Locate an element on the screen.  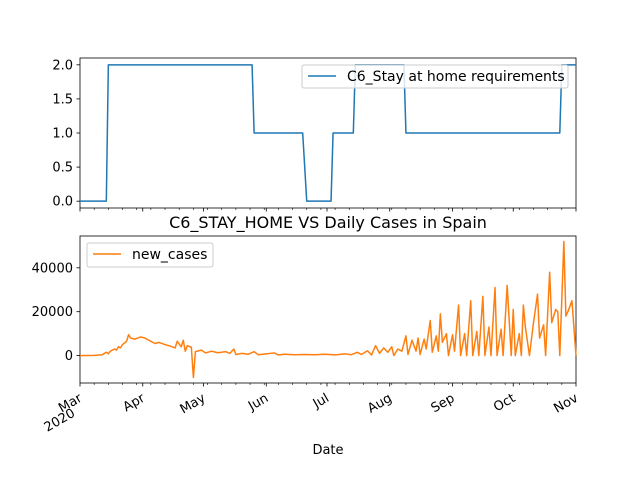
top-x-minor-ticks is located at coordinates (328, 210).